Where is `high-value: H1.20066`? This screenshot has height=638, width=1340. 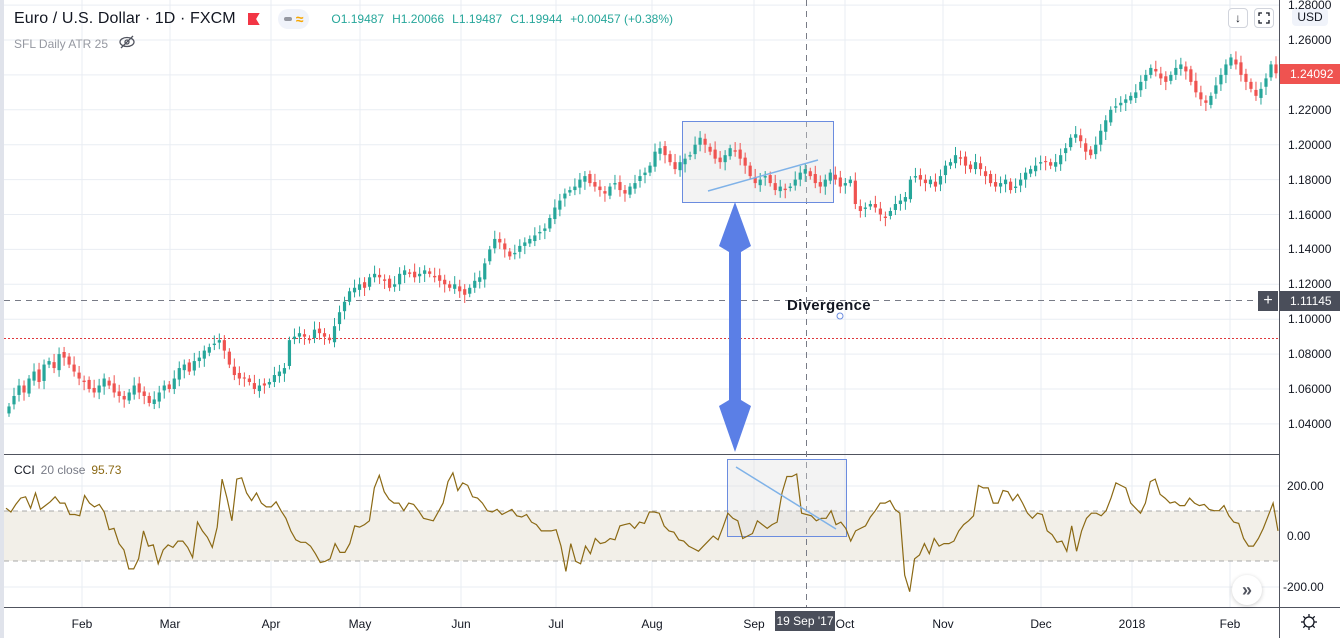 high-value: H1.20066 is located at coordinates (418, 19).